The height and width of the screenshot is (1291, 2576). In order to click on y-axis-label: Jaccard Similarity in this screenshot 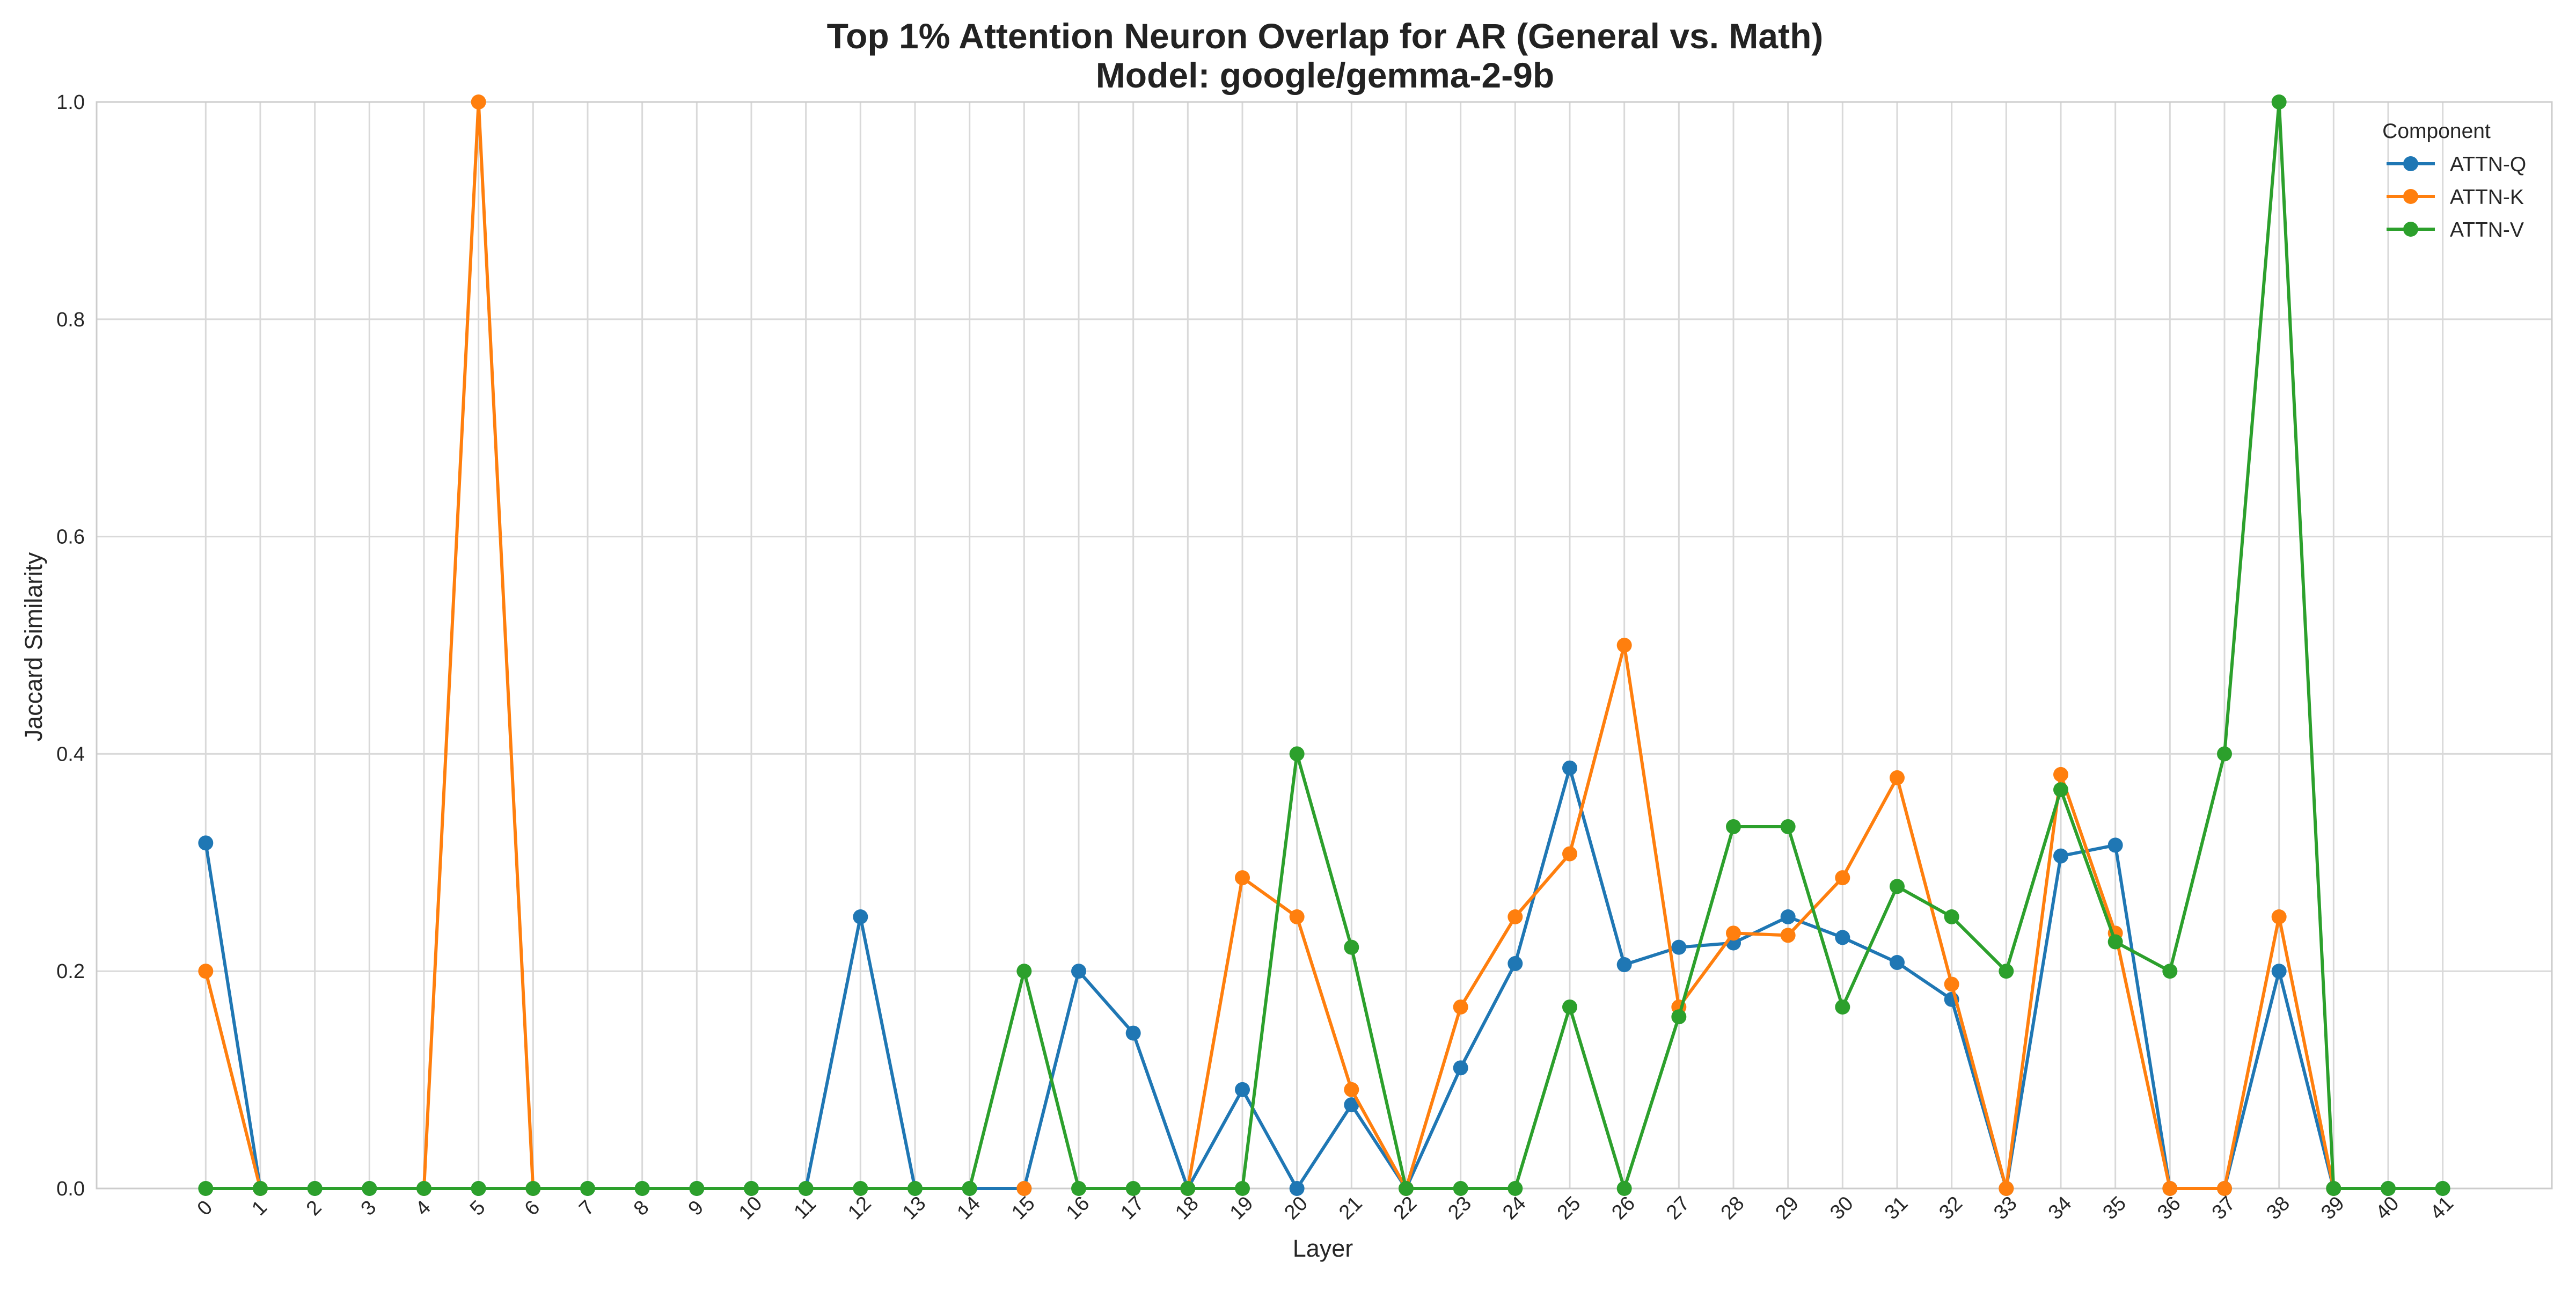, I will do `click(33, 647)`.